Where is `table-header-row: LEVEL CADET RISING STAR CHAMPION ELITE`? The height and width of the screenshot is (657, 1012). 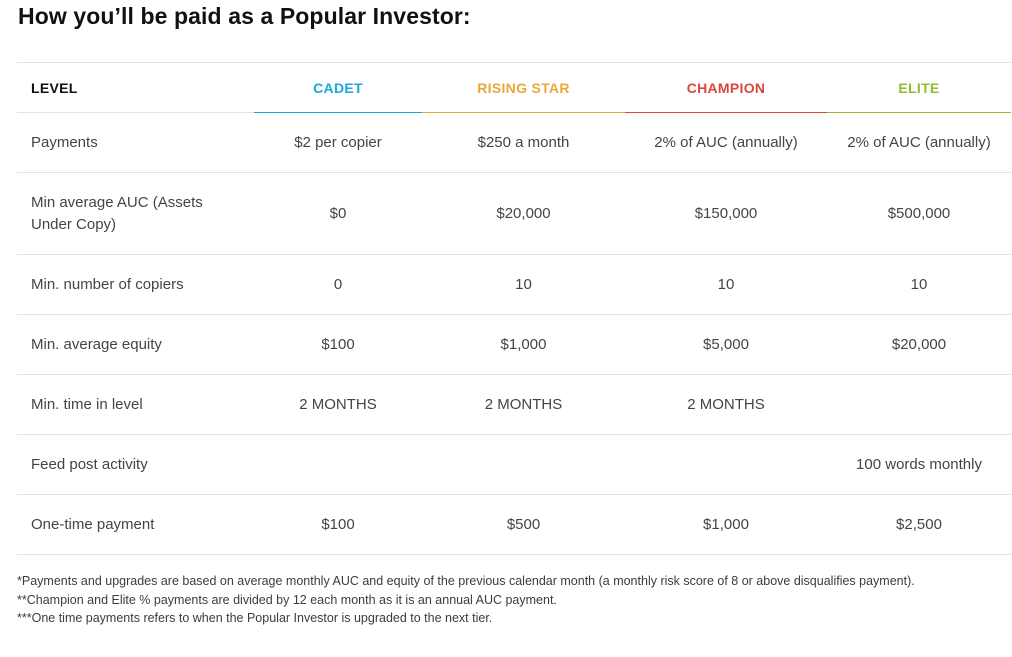
table-header-row: LEVEL CADET RISING STAR CHAMPION ELITE is located at coordinates (514, 88).